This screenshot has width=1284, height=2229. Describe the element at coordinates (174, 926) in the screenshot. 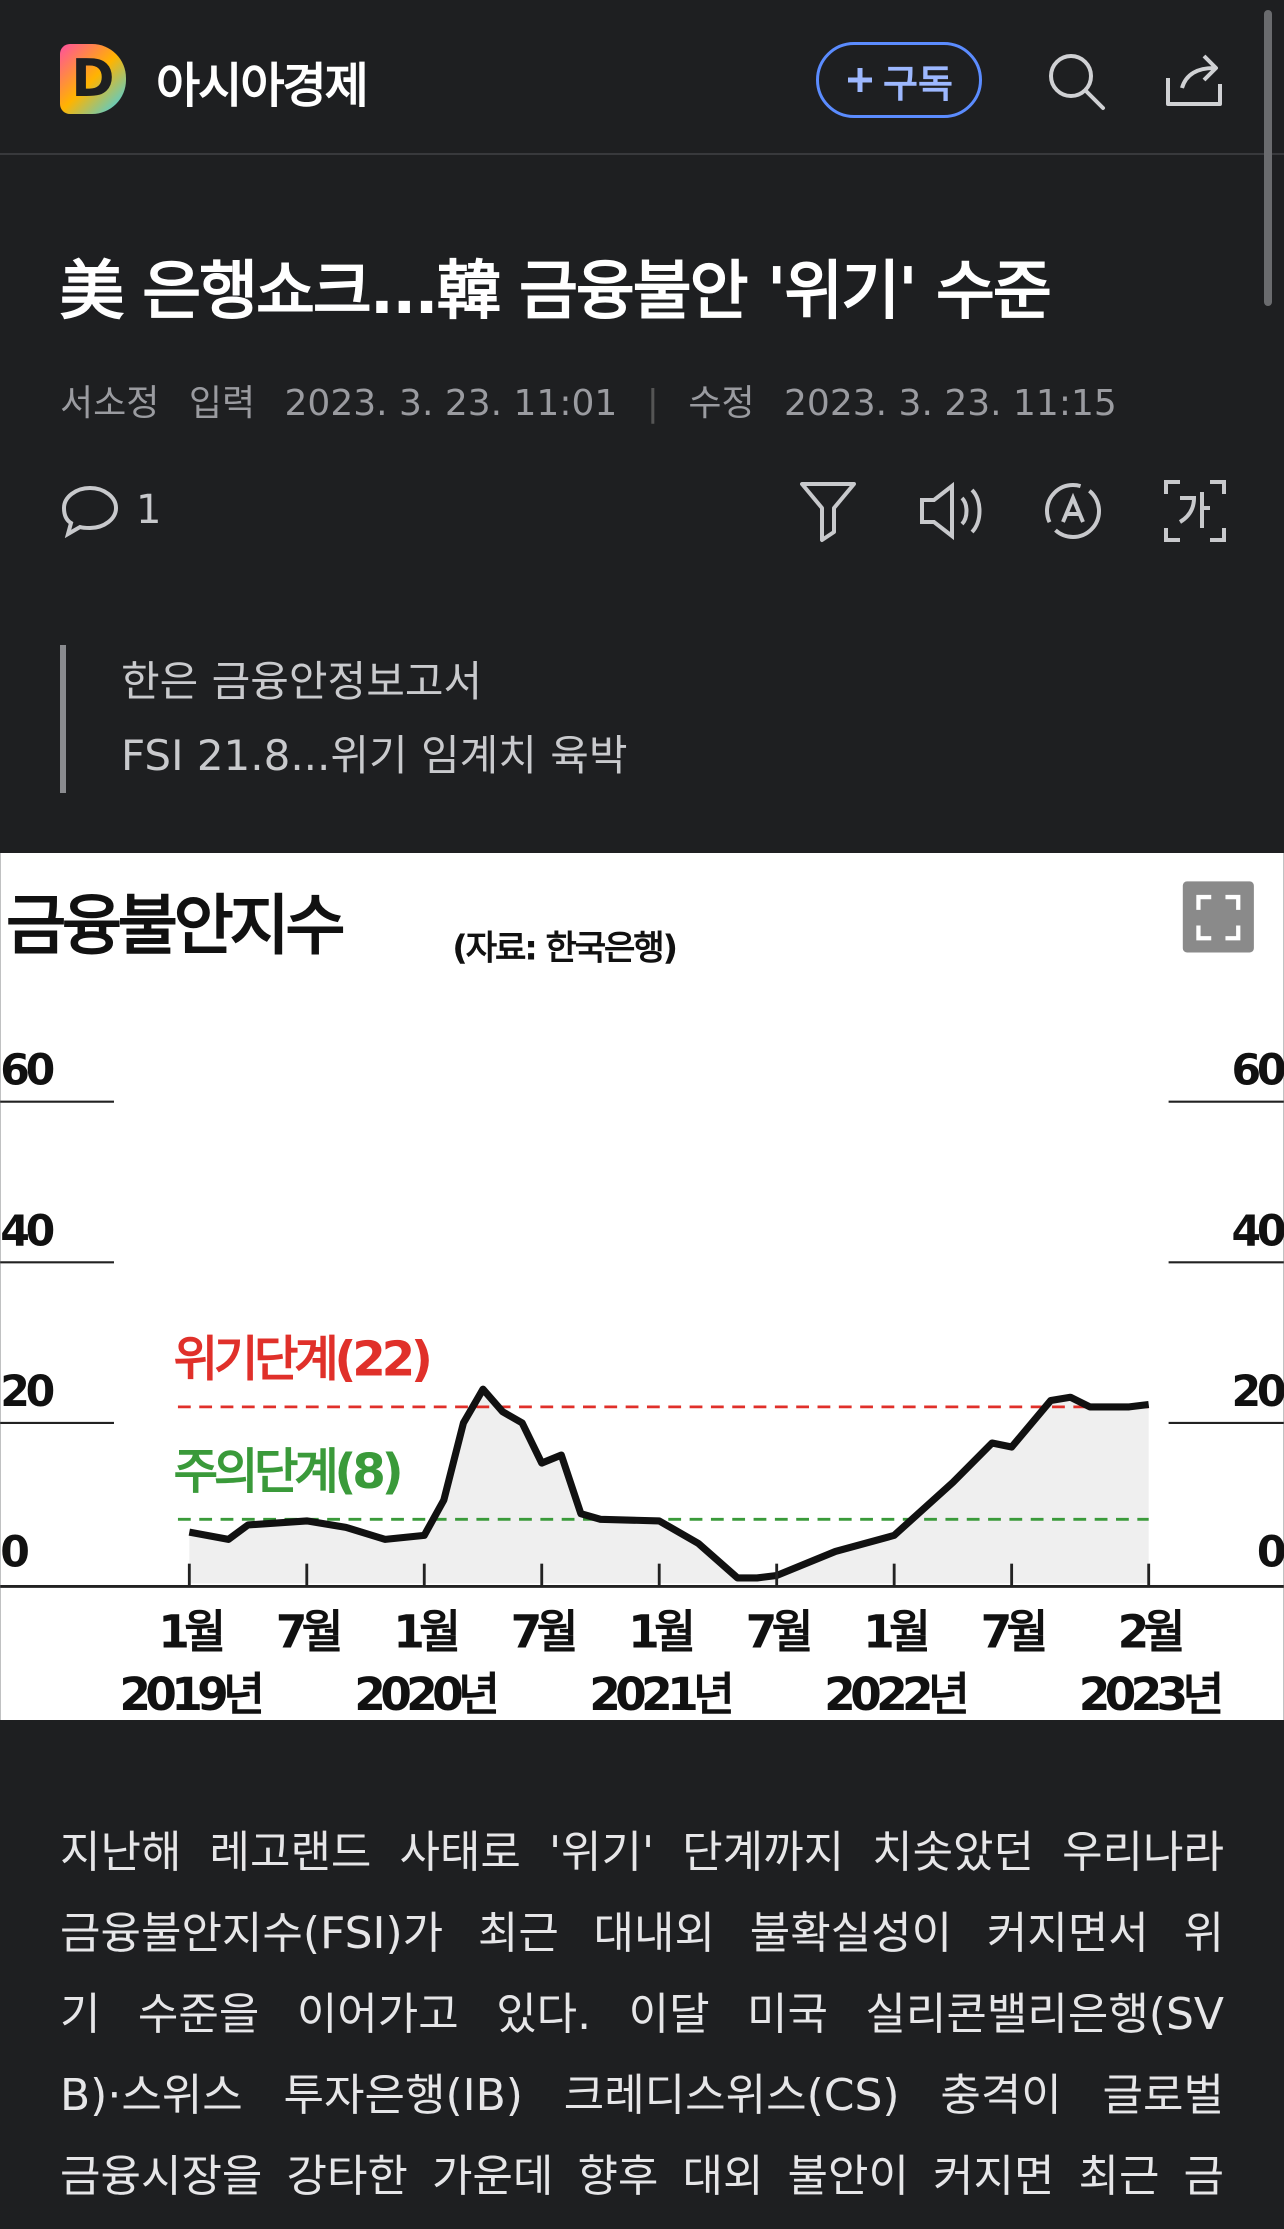

I see `chart-title: 금융불안지수` at that location.